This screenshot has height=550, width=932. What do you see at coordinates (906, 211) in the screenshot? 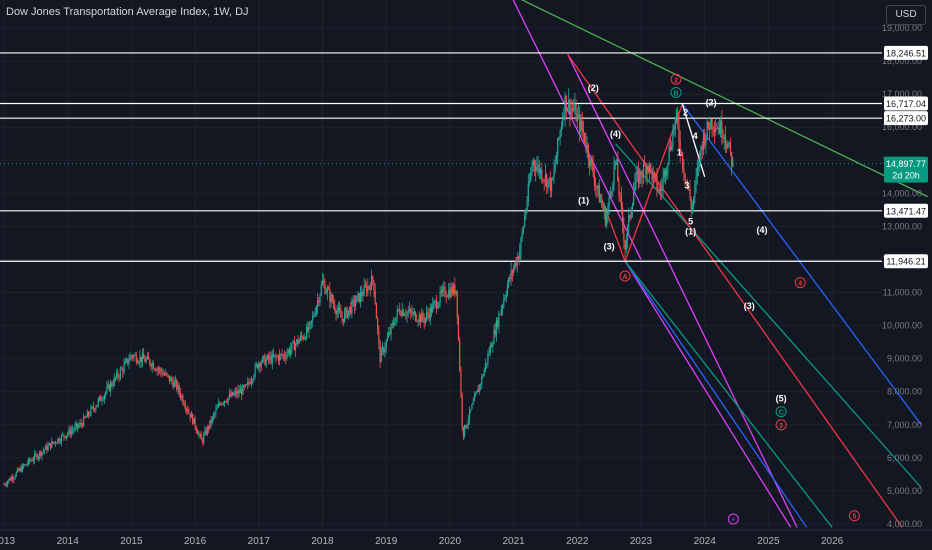
I see `level-badge-label: 13,471.47` at bounding box center [906, 211].